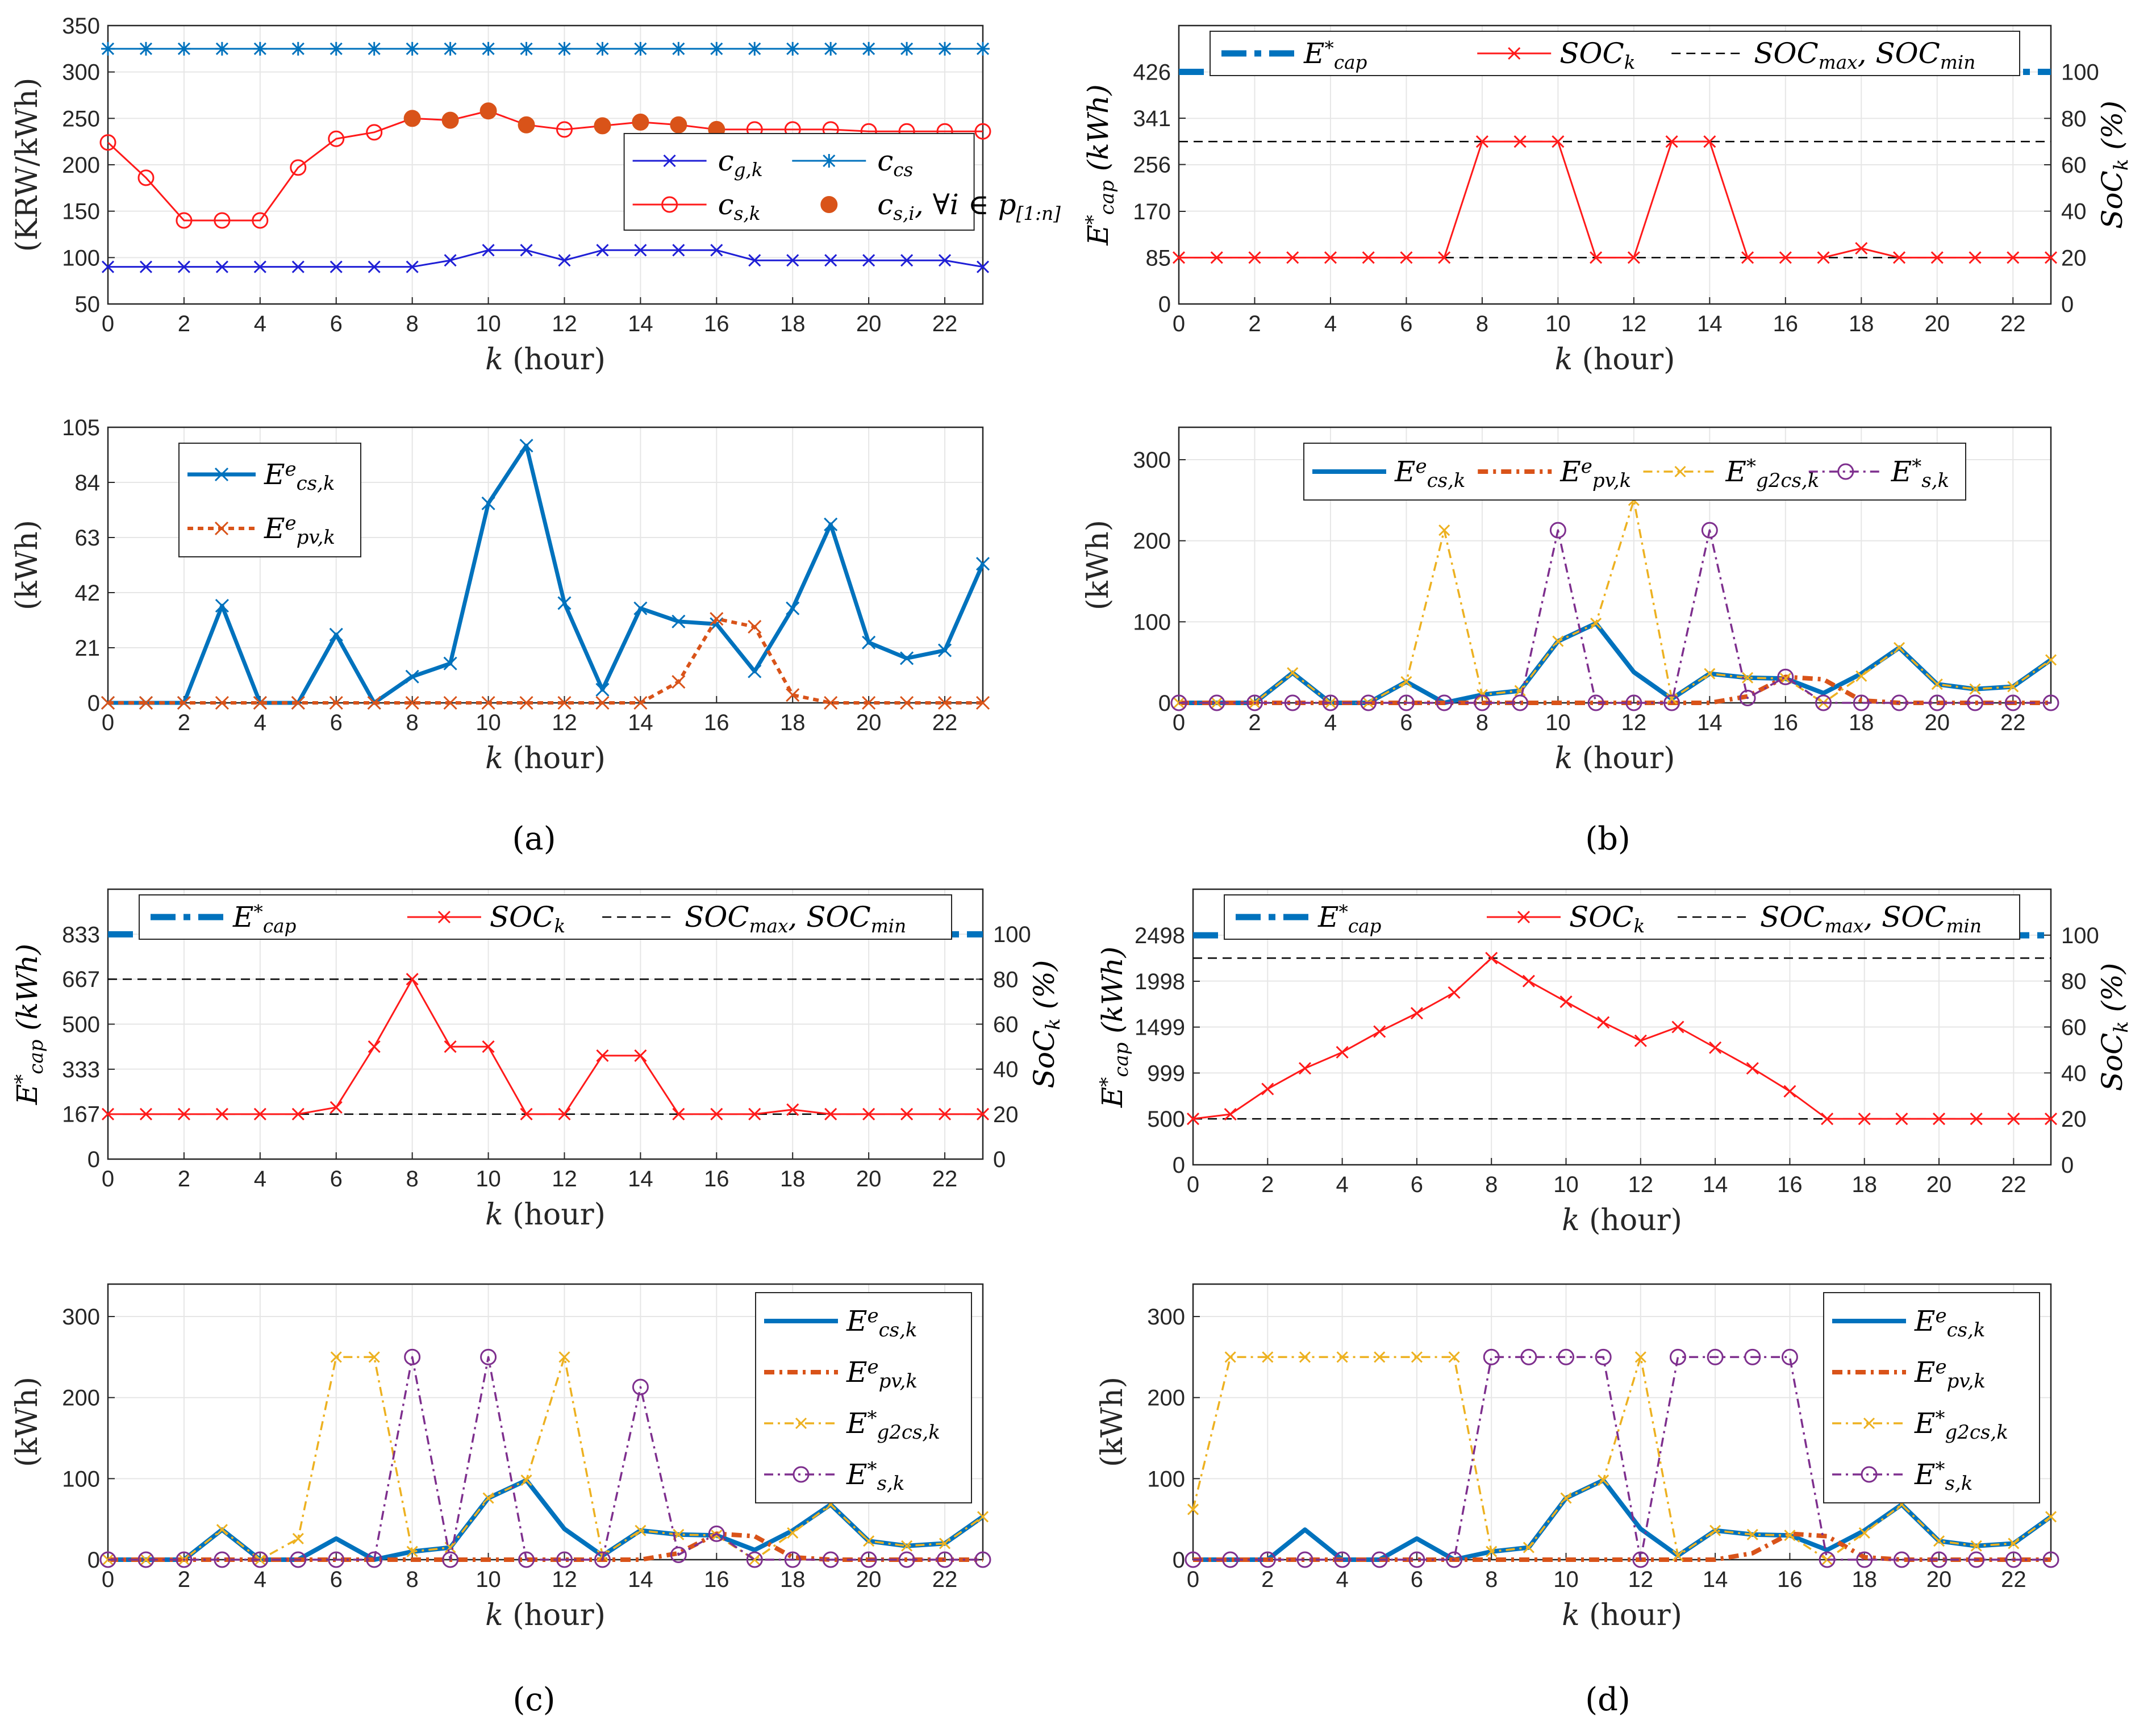  What do you see at coordinates (1558, 323) in the screenshot?
I see `x-tick-label: 10` at bounding box center [1558, 323].